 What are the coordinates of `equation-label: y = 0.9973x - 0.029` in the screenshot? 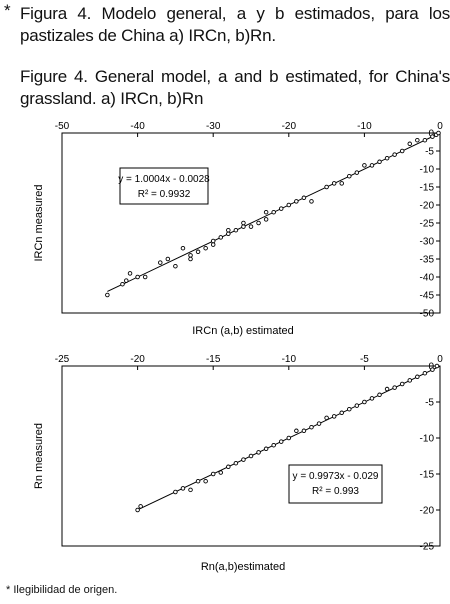 It's located at (336, 476).